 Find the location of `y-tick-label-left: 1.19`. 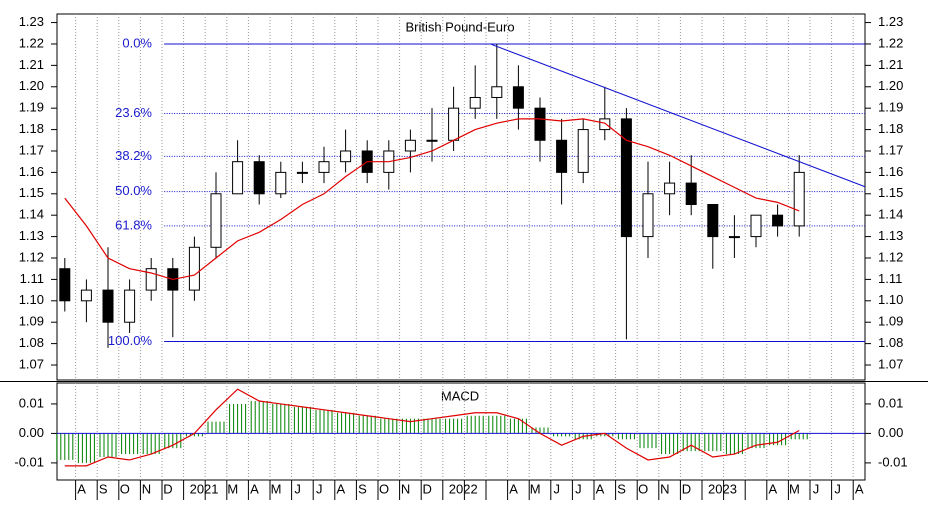

y-tick-label-left: 1.19 is located at coordinates (31, 107).